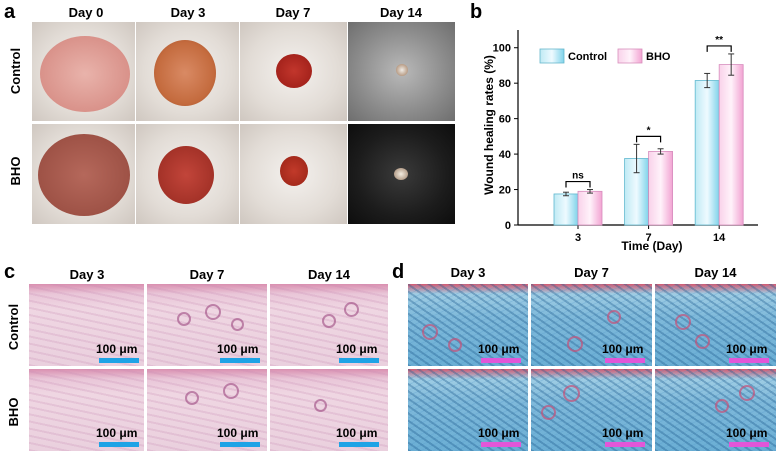 This screenshot has height=454, width=780. Describe the element at coordinates (329, 274) in the screenshot. I see `panel-c-col-day14: Day 14` at that location.